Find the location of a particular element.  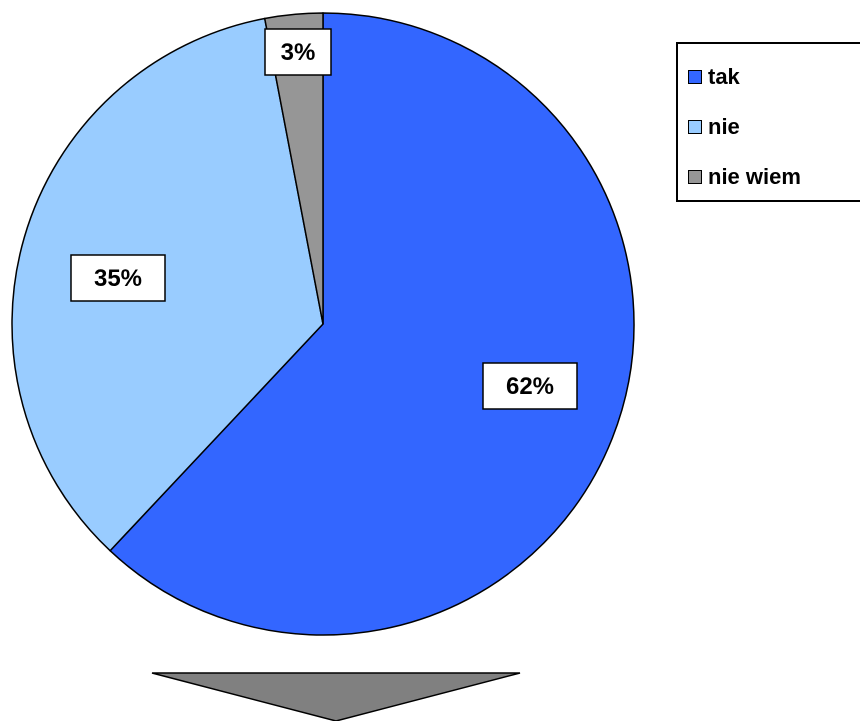

data-label: 3% is located at coordinates (298, 52).